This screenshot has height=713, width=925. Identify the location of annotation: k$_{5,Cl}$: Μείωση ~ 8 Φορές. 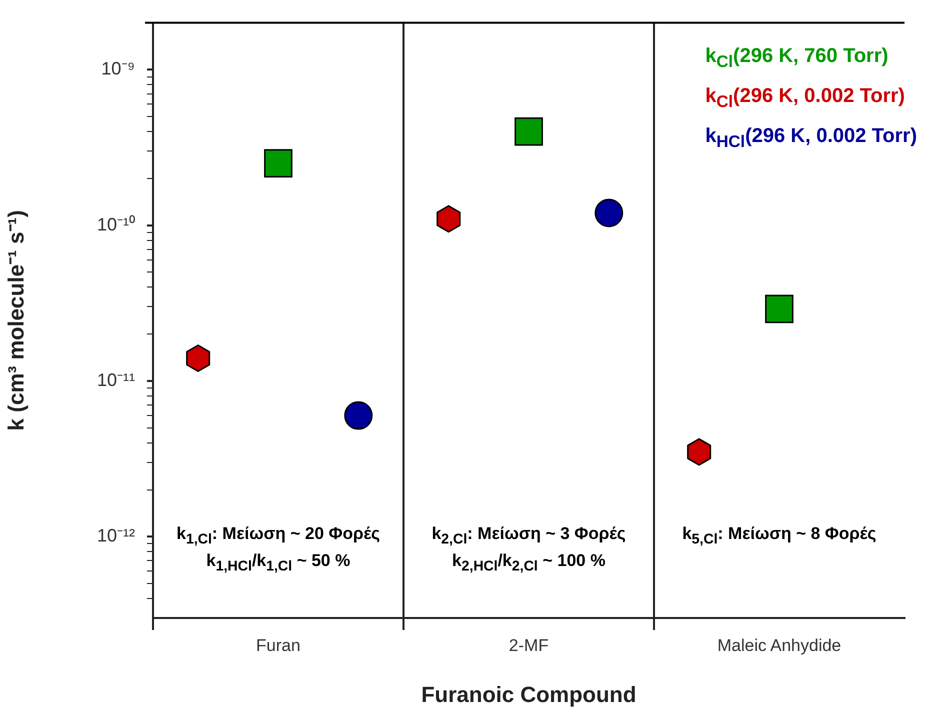
(779, 536).